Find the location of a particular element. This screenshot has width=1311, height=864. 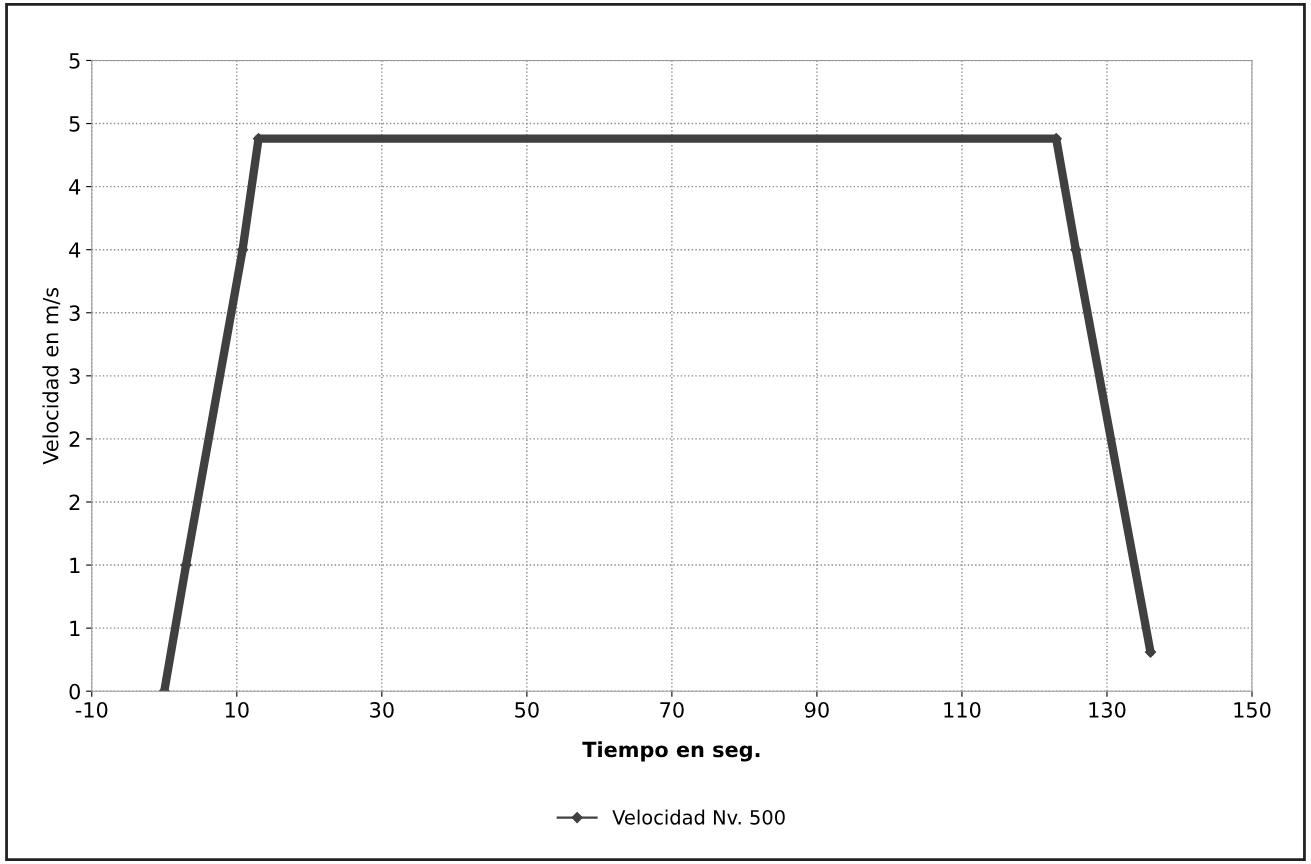

x-tick-label: 130 is located at coordinates (1107, 709).